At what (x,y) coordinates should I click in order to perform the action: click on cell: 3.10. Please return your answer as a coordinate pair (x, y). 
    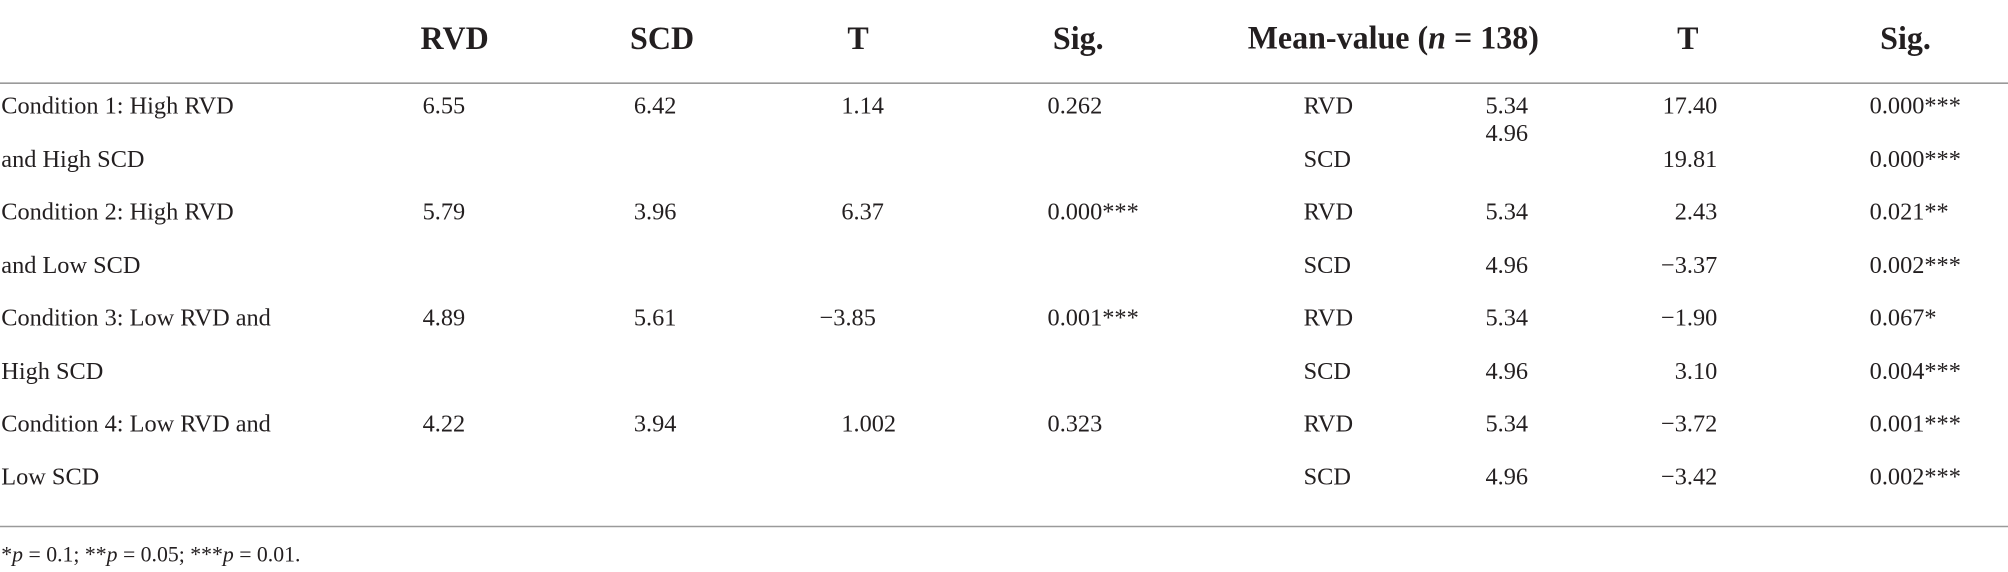
    Looking at the image, I should click on (1696, 371).